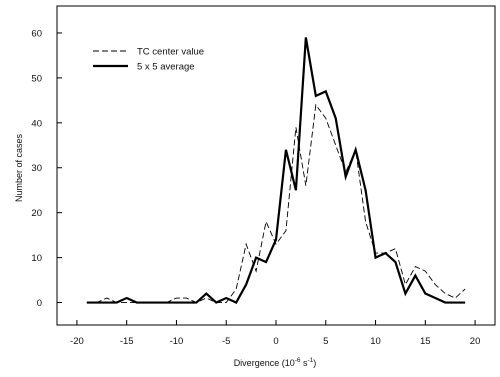 Image resolution: width=500 pixels, height=377 pixels. I want to click on y-axis-ticks: 0 10 20 30 40 50 60, so click(46, 168).